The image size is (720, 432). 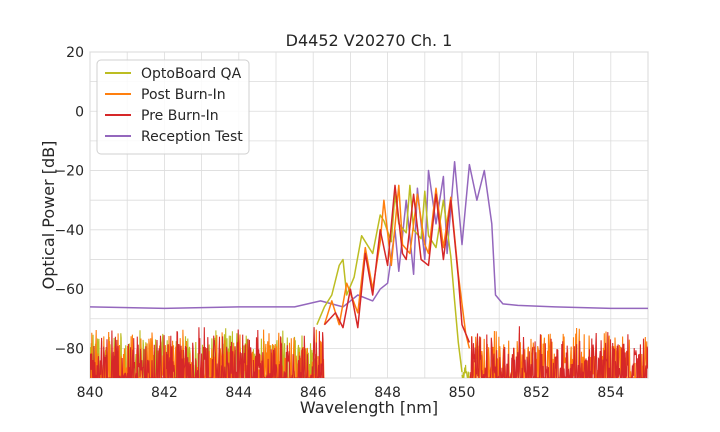 I want to click on y-tick-label: −20, so click(x=69, y=172).